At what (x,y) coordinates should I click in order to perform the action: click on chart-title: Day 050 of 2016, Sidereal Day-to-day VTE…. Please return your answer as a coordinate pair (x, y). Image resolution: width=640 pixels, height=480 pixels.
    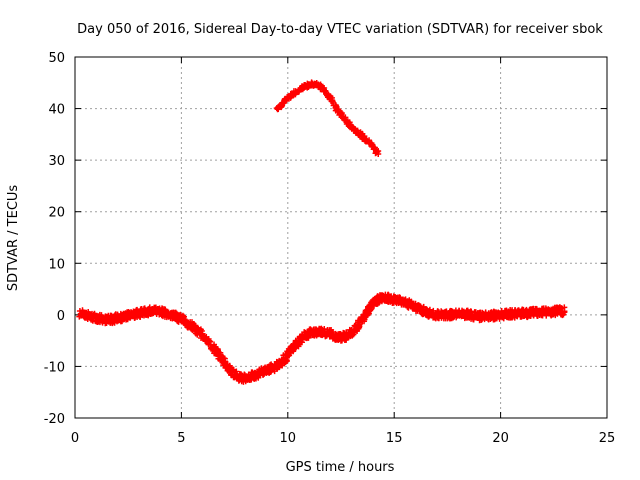
    Looking at the image, I should click on (340, 29).